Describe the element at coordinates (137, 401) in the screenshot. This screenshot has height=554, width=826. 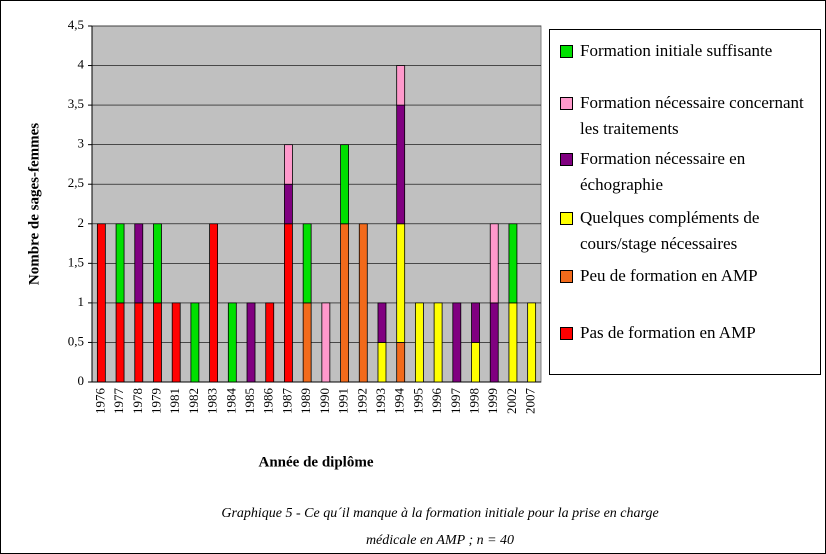
I see `x-tick-label: 1978` at that location.